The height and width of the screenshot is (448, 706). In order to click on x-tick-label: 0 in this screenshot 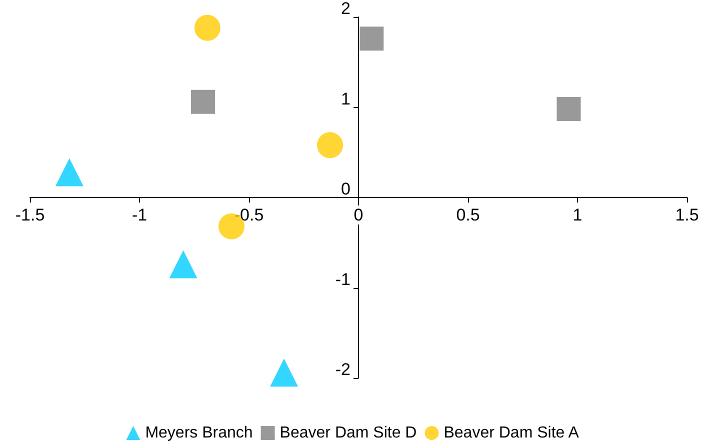, I will do `click(359, 215)`.